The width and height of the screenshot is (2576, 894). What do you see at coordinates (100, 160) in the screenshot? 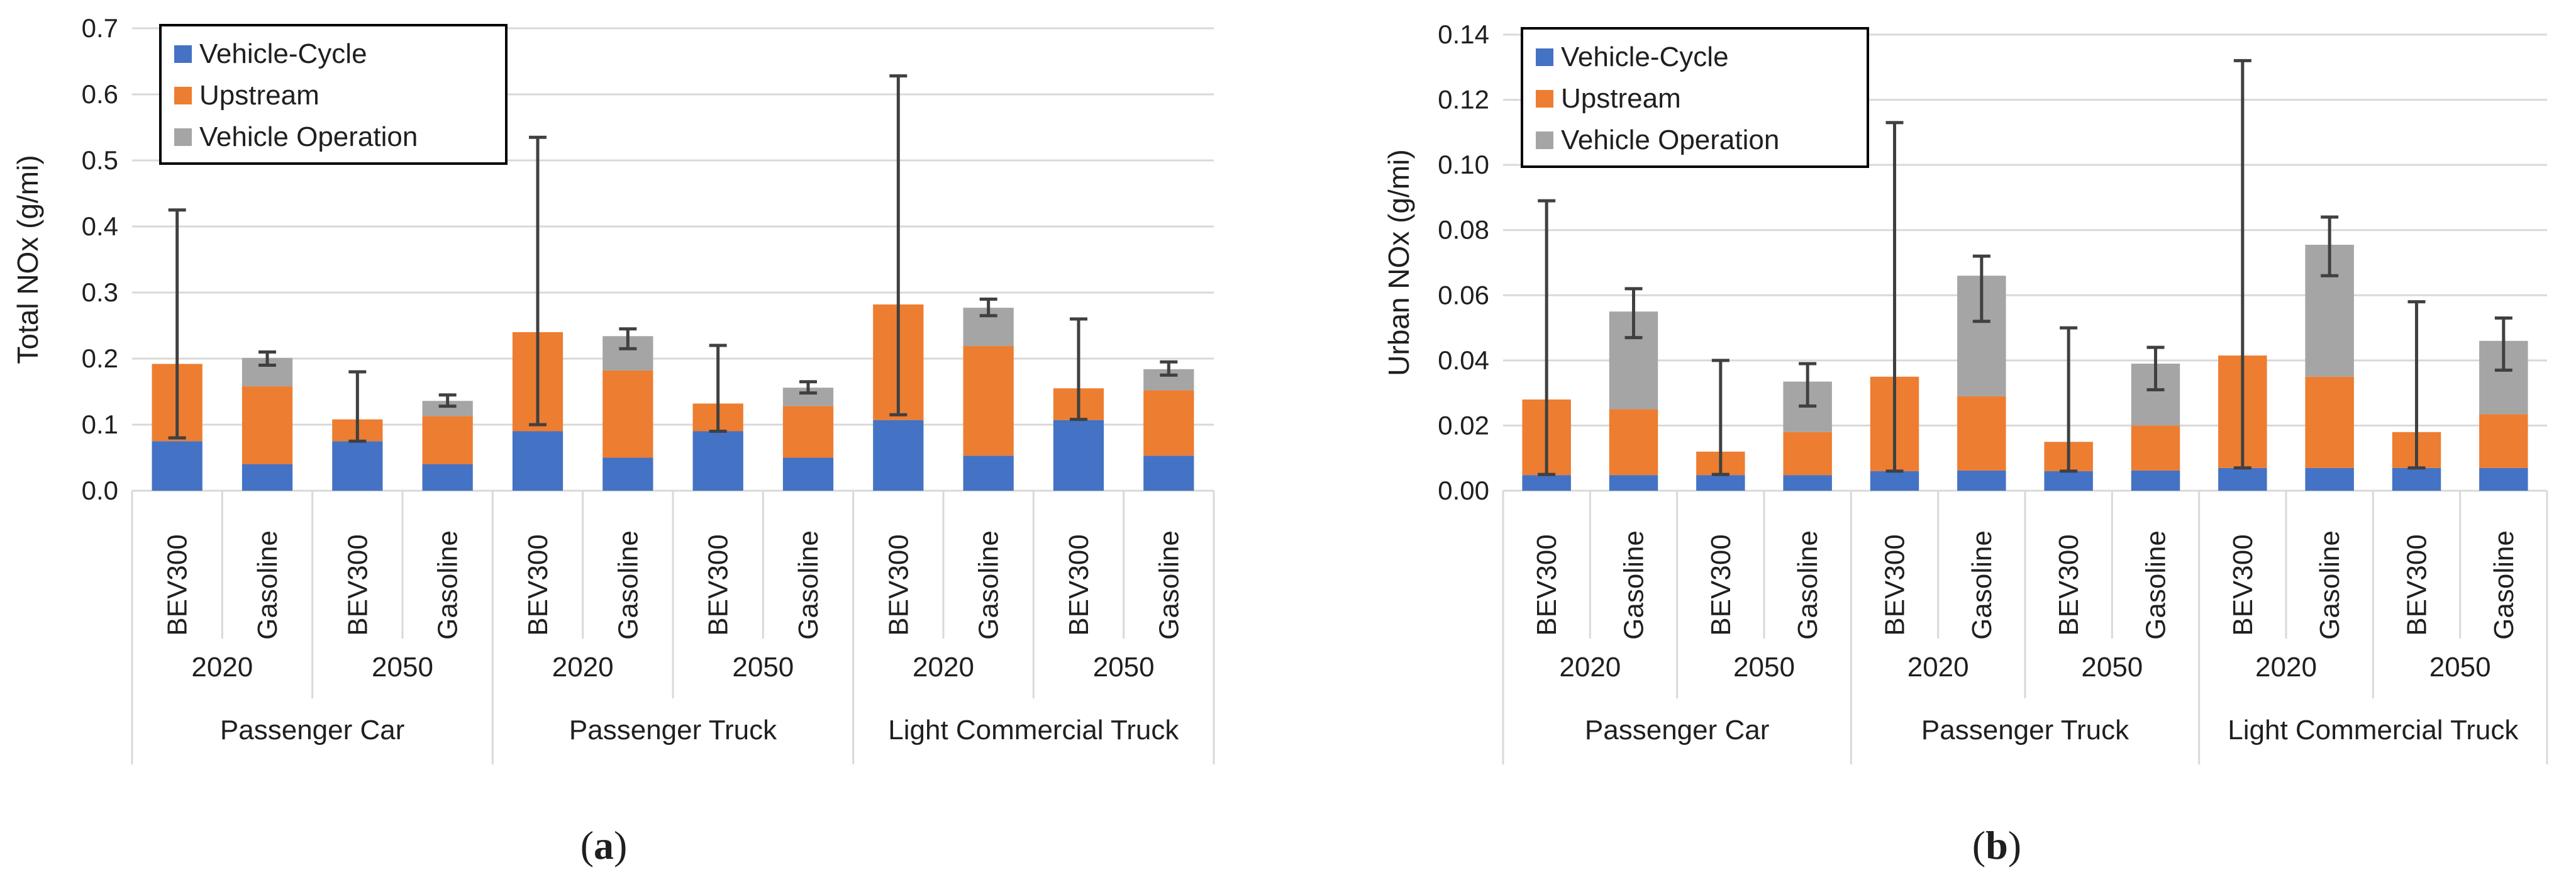
I see `y-tick-label: 0.5` at bounding box center [100, 160].